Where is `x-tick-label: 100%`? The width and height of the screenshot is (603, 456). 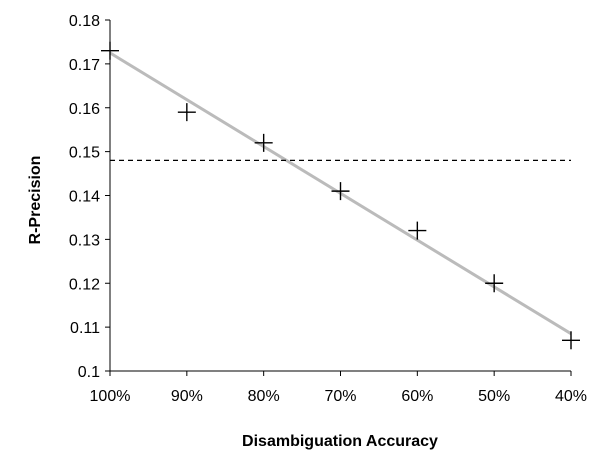 x-tick-label: 100% is located at coordinates (110, 396).